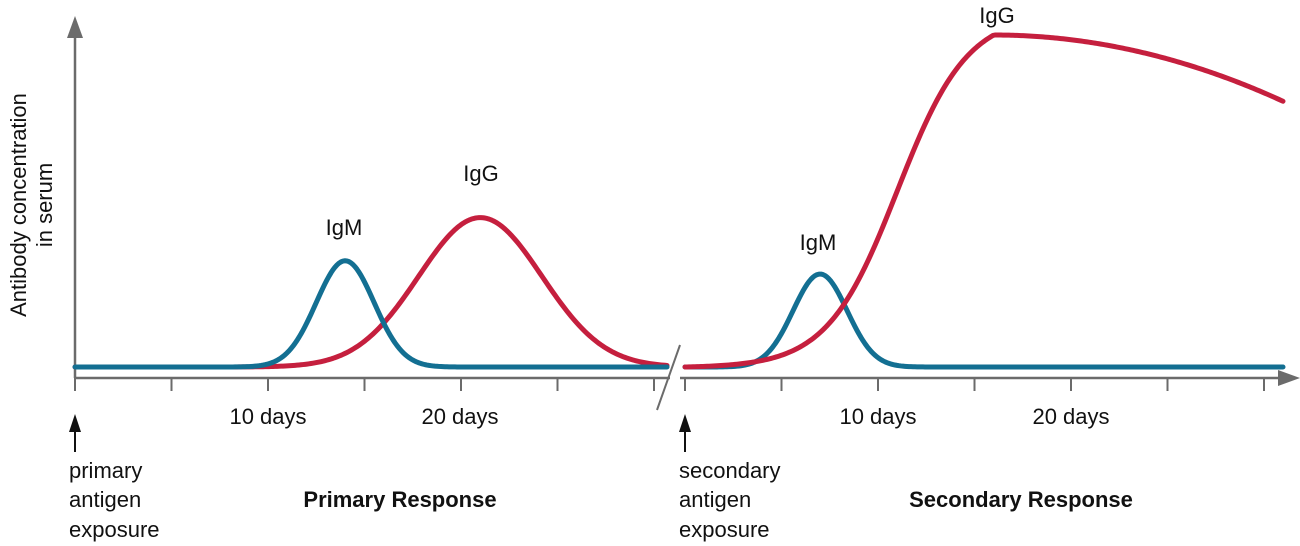 The width and height of the screenshot is (1300, 546). What do you see at coordinates (75, 27) in the screenshot?
I see `y-axis-arrowhead` at bounding box center [75, 27].